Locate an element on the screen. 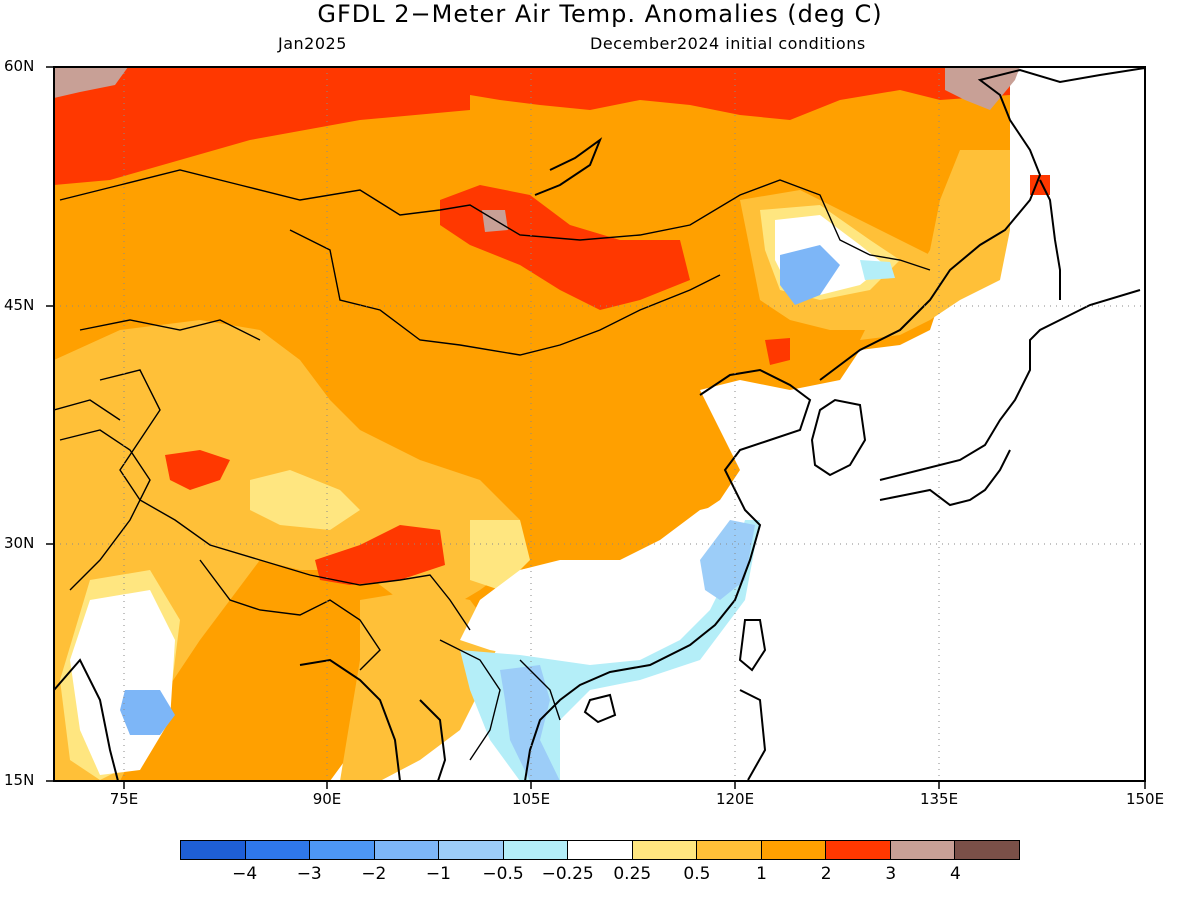  colorbar-label: 2 is located at coordinates (826, 874).